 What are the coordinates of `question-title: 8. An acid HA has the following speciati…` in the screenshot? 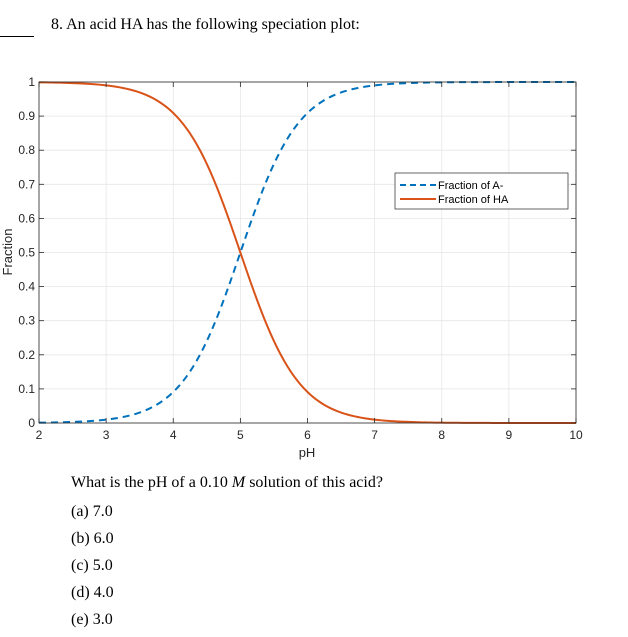 It's located at (205, 24).